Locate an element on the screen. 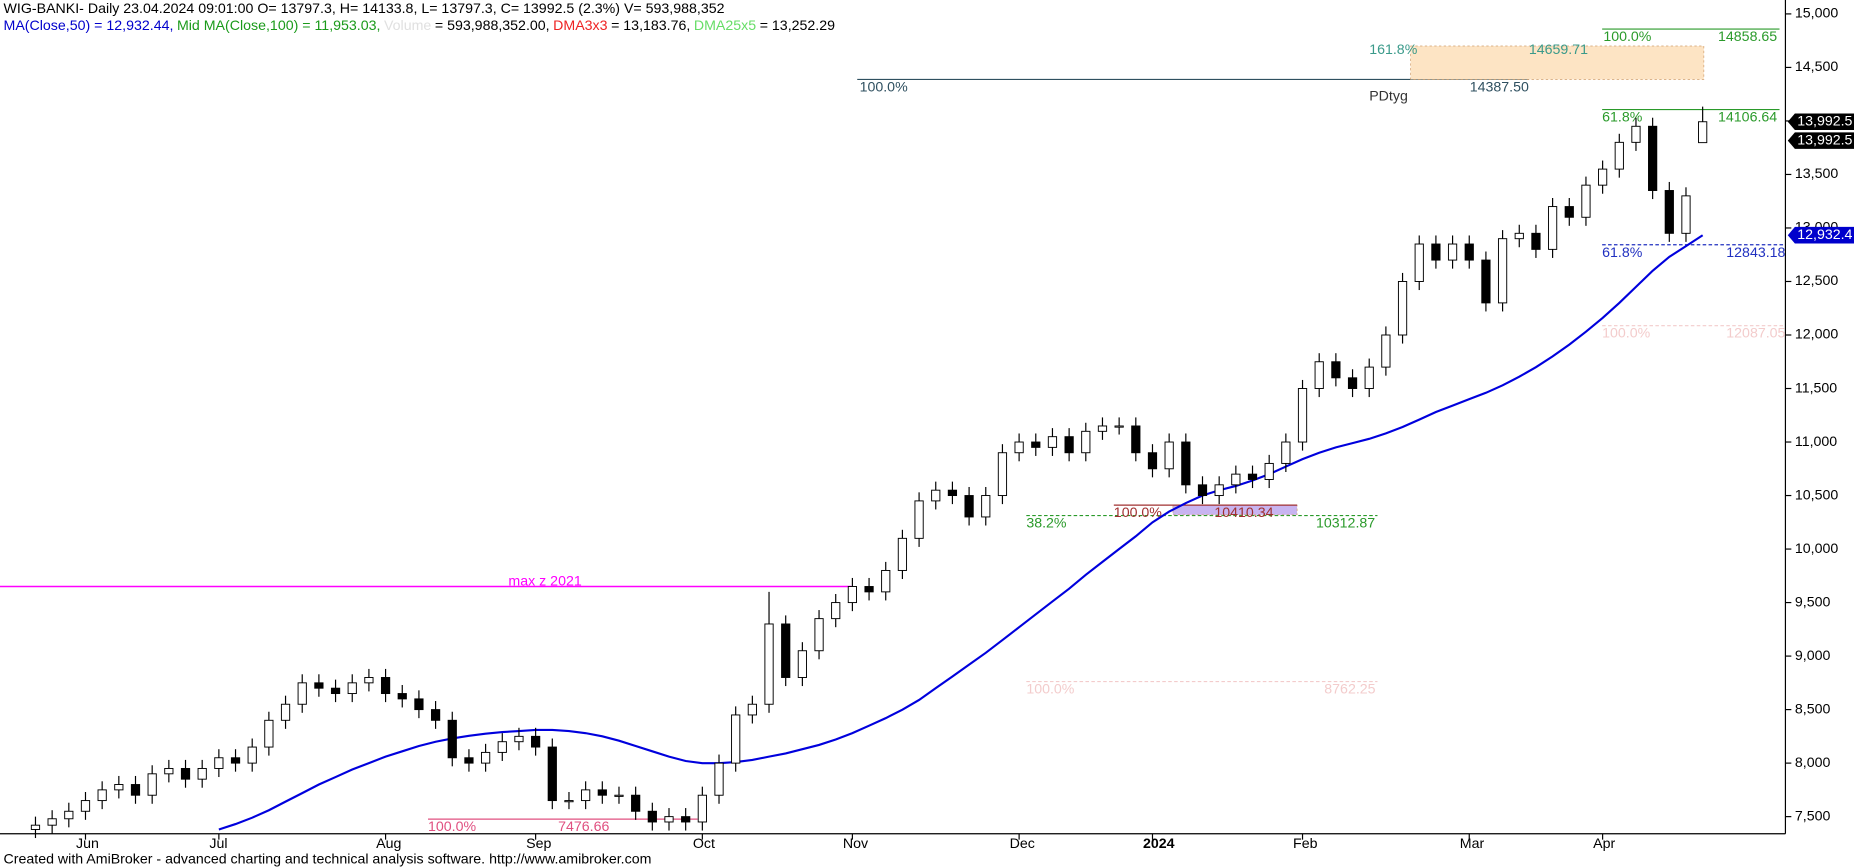 Image resolution: width=1854 pixels, height=868 pixels. y-tick-label: 11,500 is located at coordinates (1816, 388).